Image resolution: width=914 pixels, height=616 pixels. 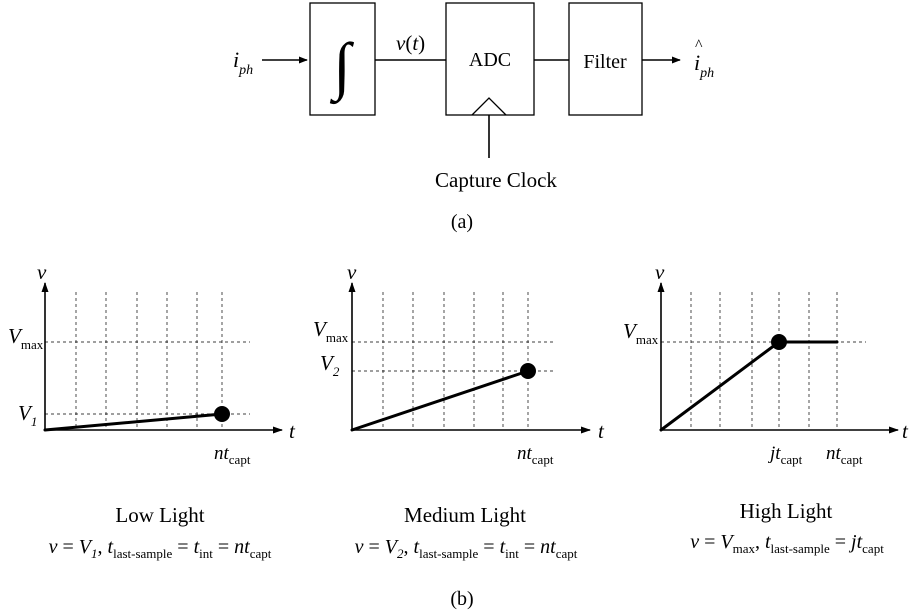 What do you see at coordinates (461, 599) in the screenshot?
I see `caption-b: (b)` at bounding box center [461, 599].